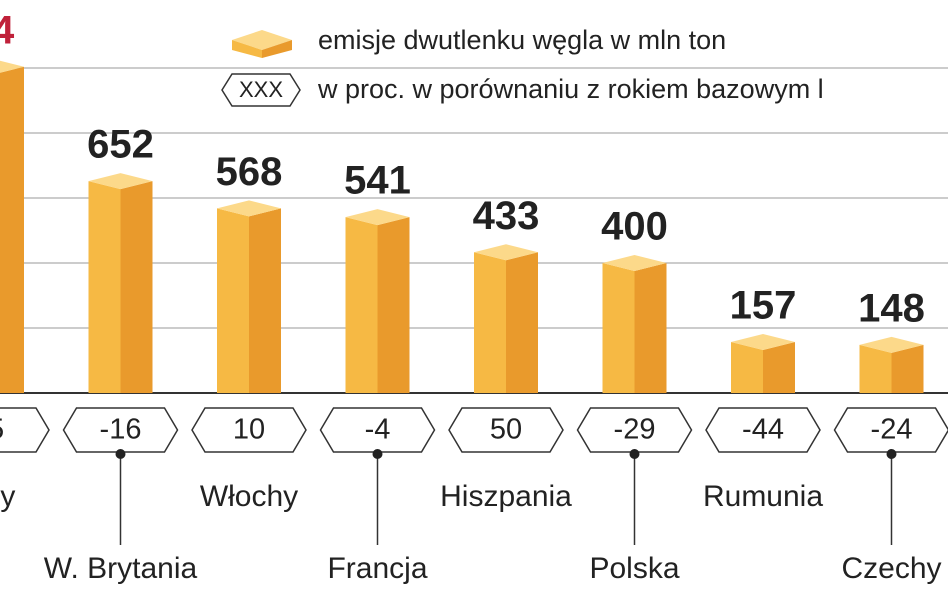  Describe the element at coordinates (121, 568) in the screenshot. I see `category-label: W. Brytania` at that location.